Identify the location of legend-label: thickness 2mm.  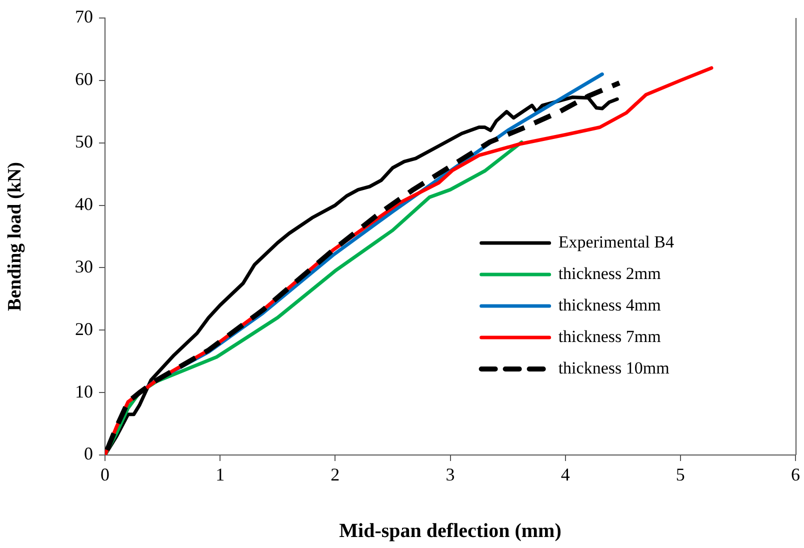
(609, 273).